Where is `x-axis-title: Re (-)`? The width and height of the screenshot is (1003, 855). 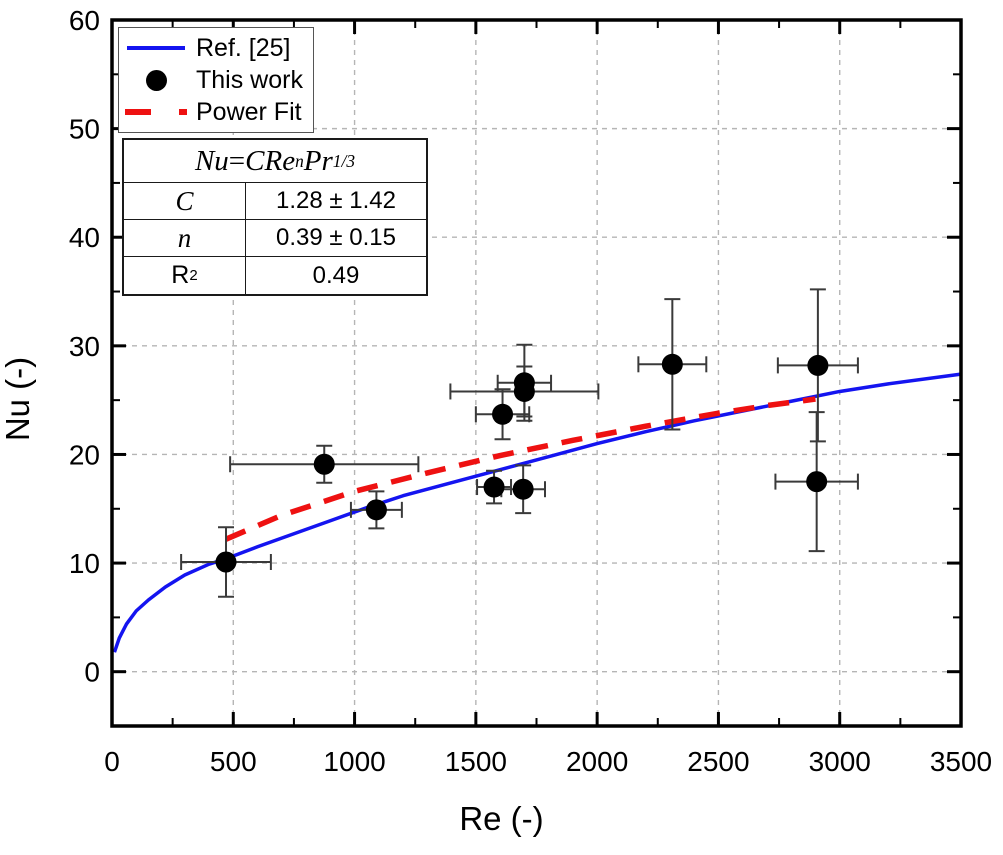
x-axis-title: Re (-) is located at coordinates (501, 818).